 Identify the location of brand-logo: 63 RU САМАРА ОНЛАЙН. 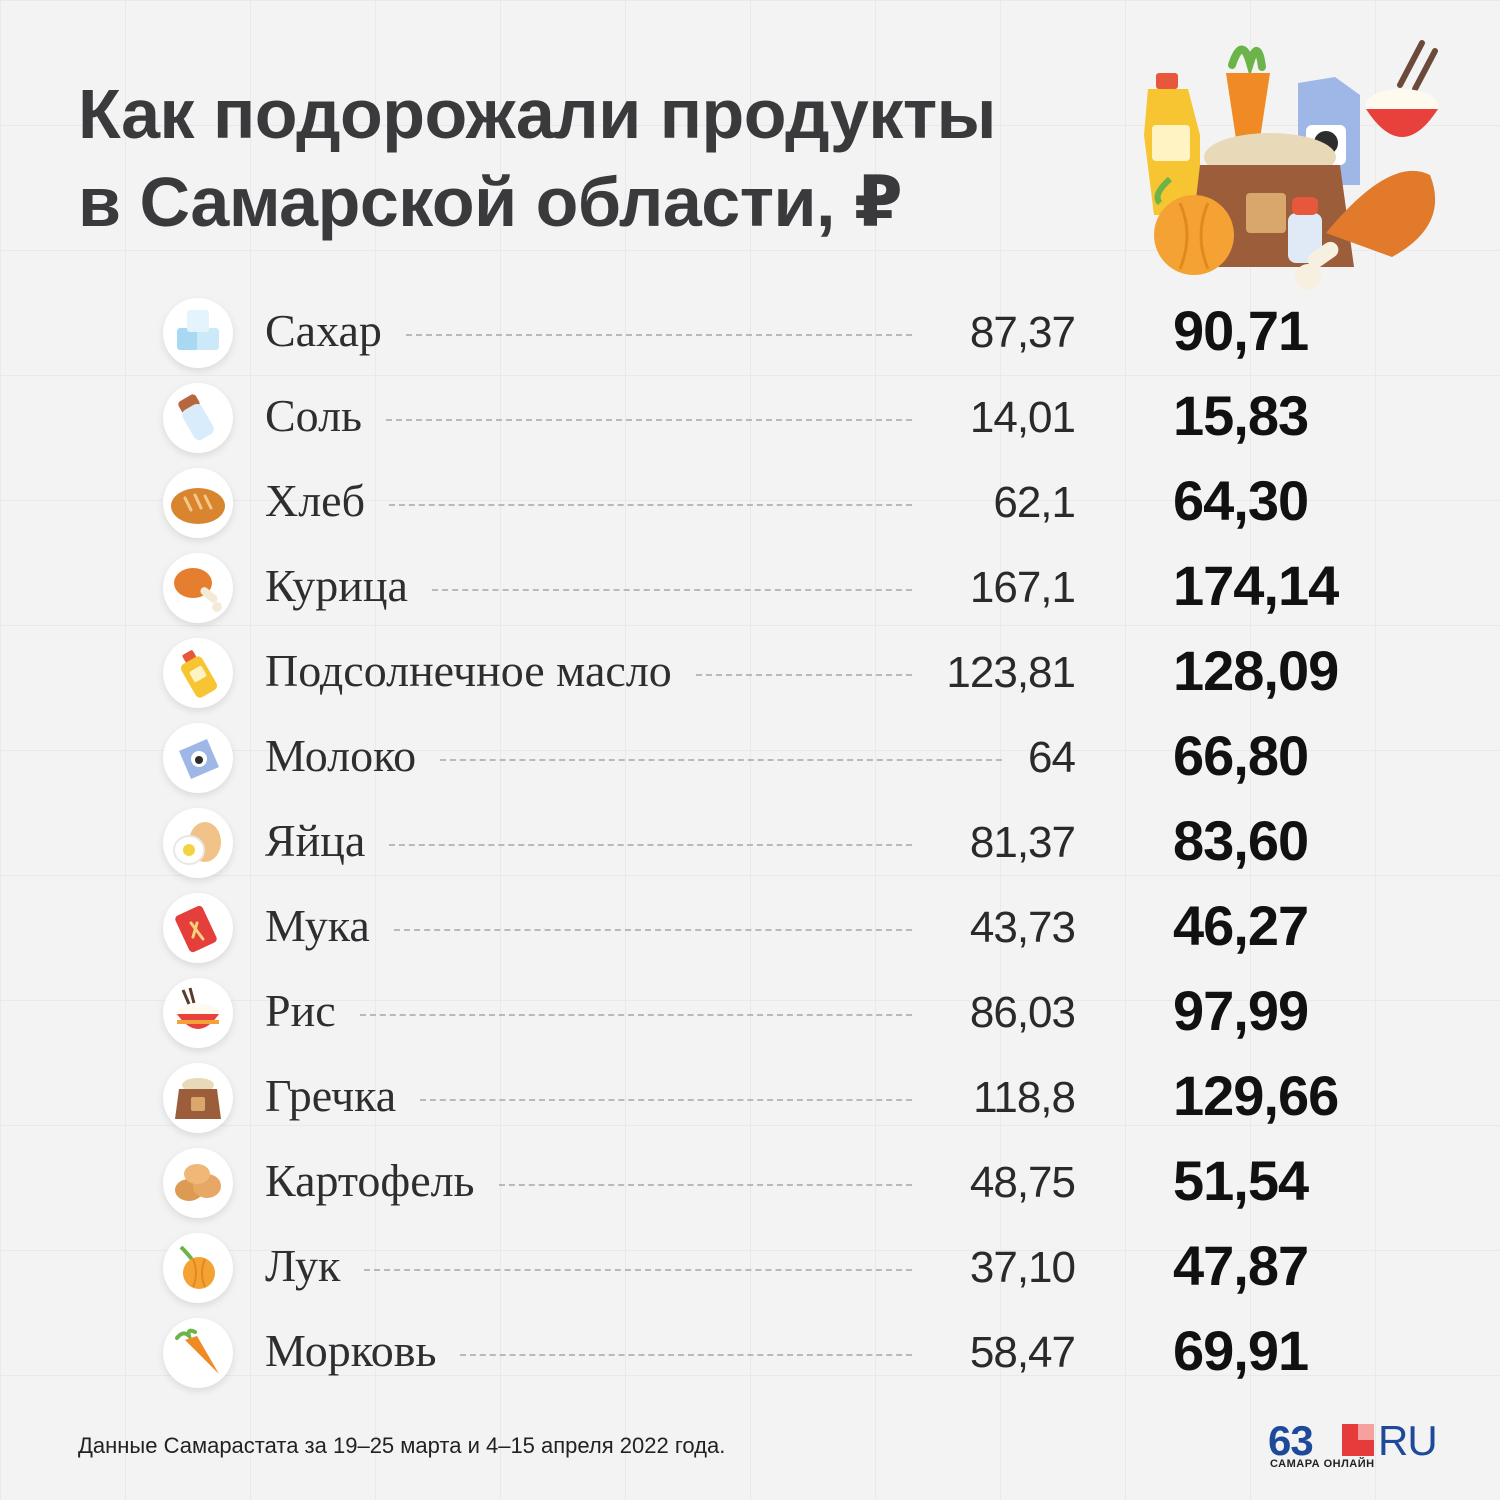
(1355, 1446).